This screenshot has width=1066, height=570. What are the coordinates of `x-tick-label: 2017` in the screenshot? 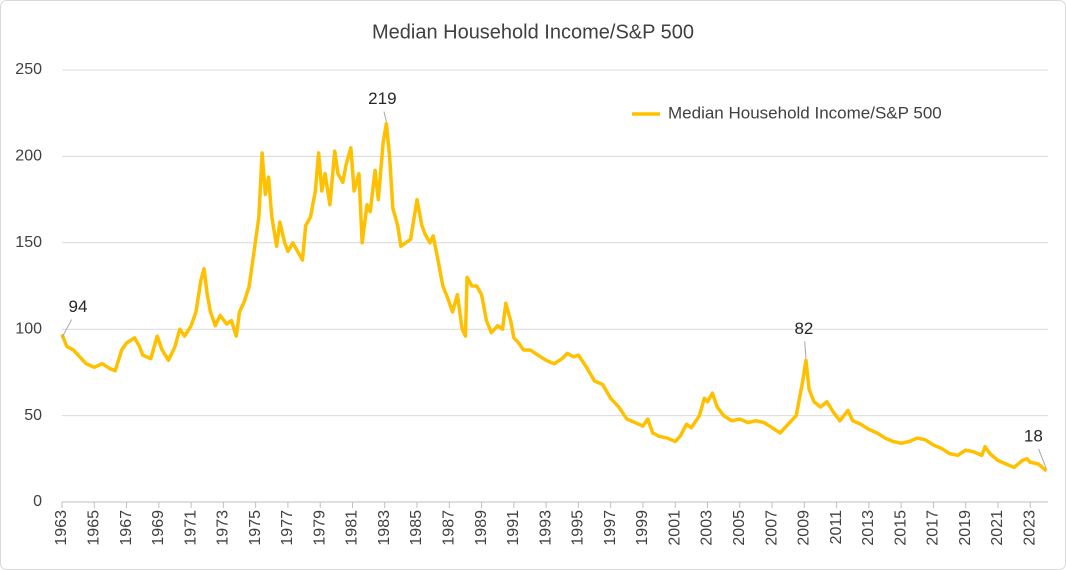 It's located at (933, 528).